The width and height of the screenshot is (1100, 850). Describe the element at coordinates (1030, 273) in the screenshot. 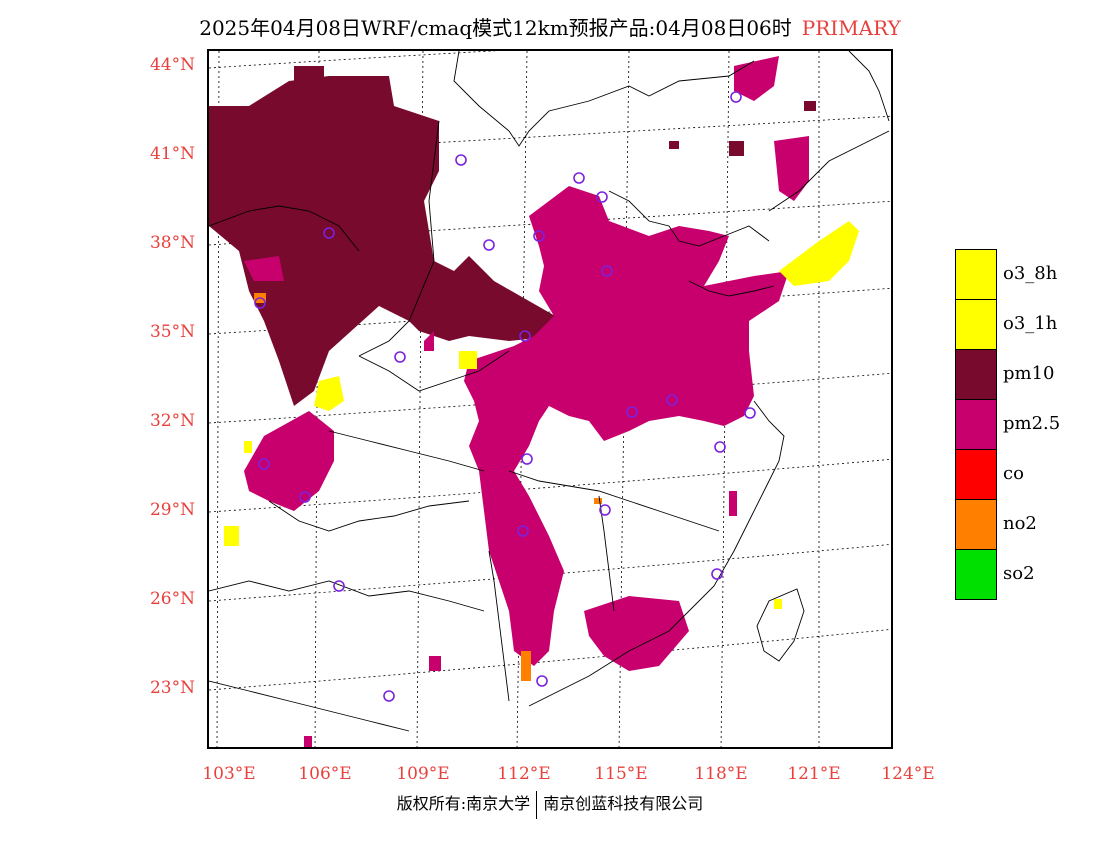

I see `legend-label-o3-8h: o3_8h` at that location.